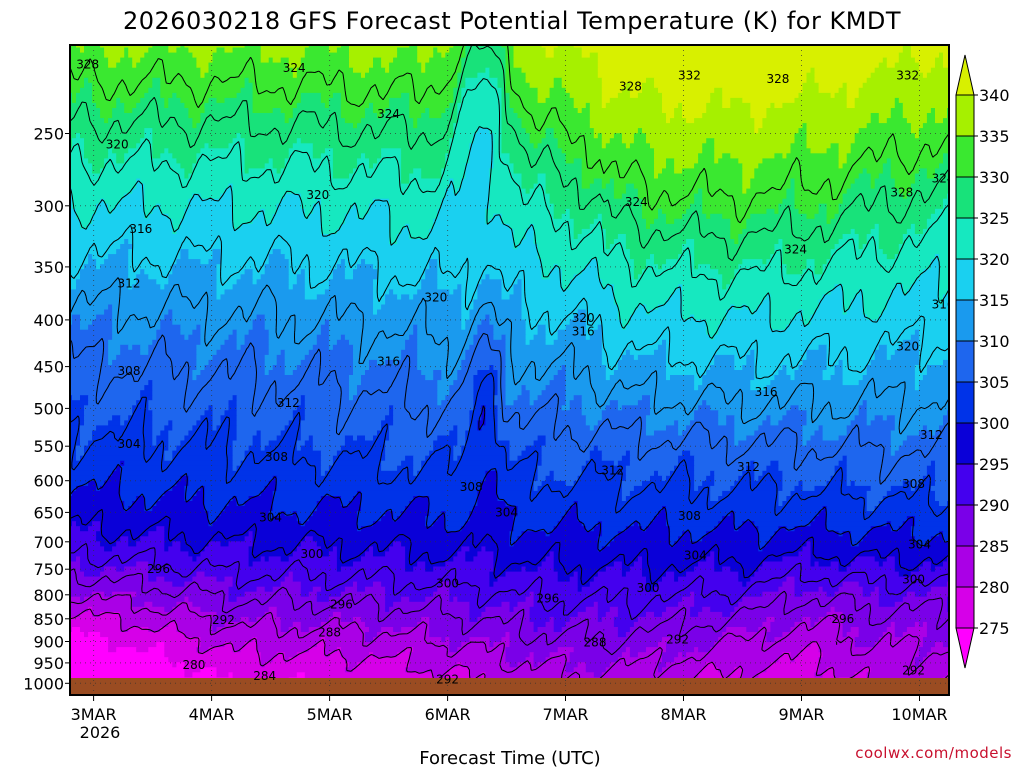  What do you see at coordinates (636, 202) in the screenshot?
I see `contour-label: 324` at bounding box center [636, 202].